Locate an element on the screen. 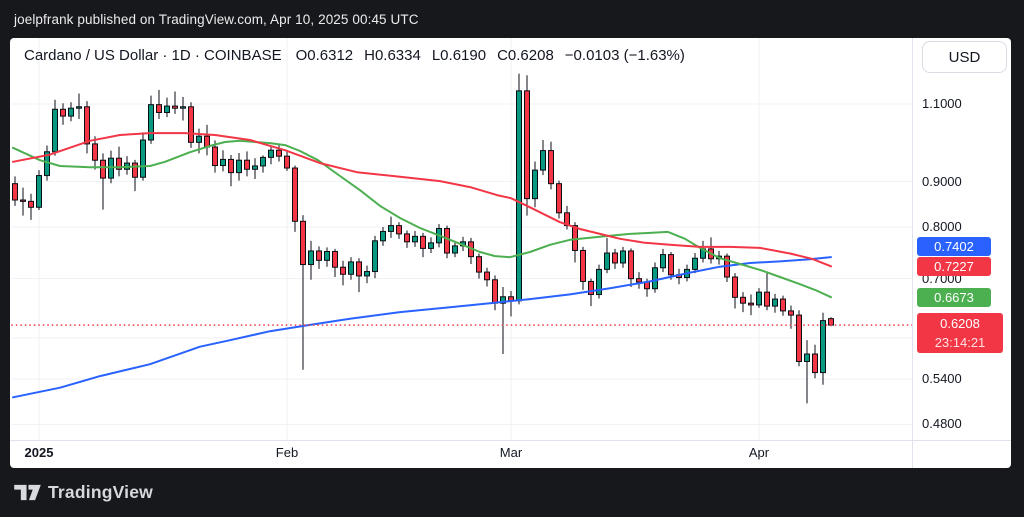 This screenshot has width=1024, height=517. ohlc-low: L0.6190 is located at coordinates (459, 55).